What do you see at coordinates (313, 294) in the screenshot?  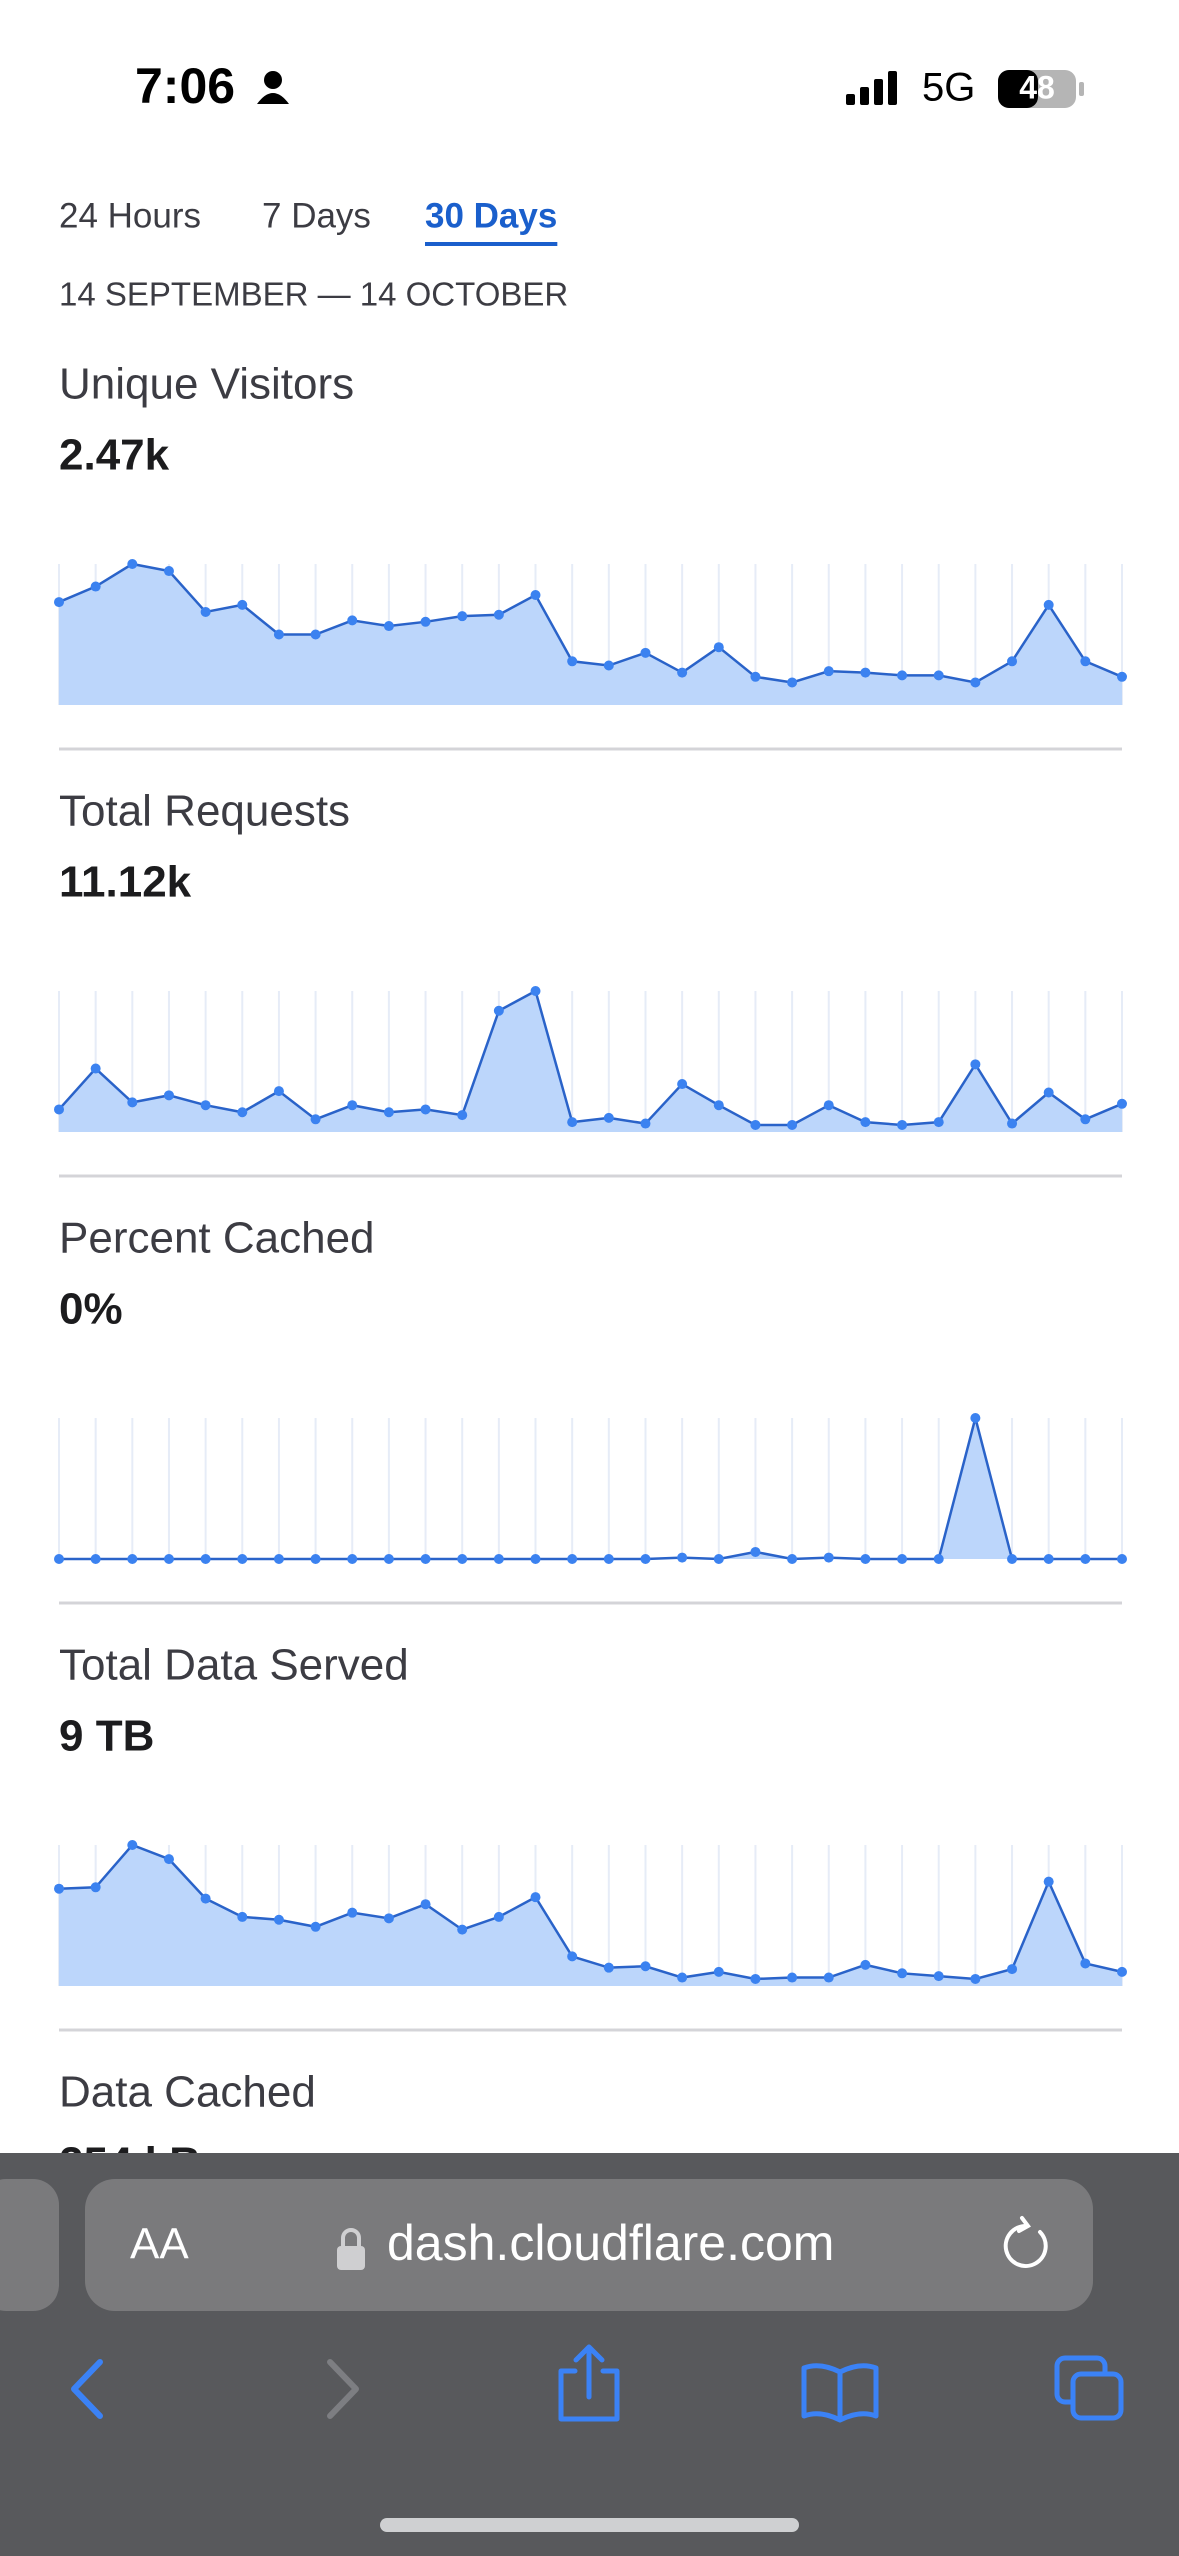 I see `date-range: 14 SEPTEMBER — 14 OCTOBER` at bounding box center [313, 294].